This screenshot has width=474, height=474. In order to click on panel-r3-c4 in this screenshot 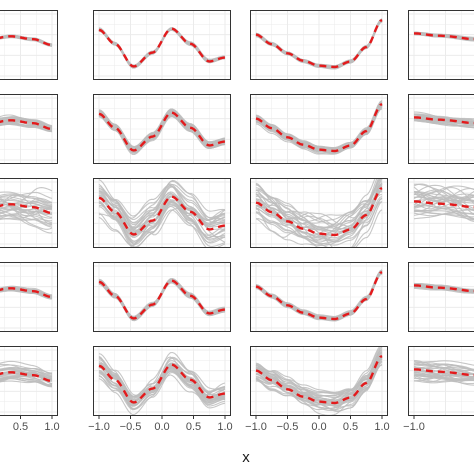, I will do `click(441, 213)`.